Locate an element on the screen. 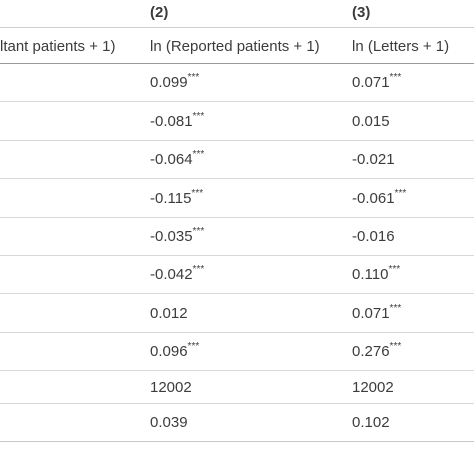 This screenshot has width=474, height=474. cell-value: 0.012 is located at coordinates (169, 313).